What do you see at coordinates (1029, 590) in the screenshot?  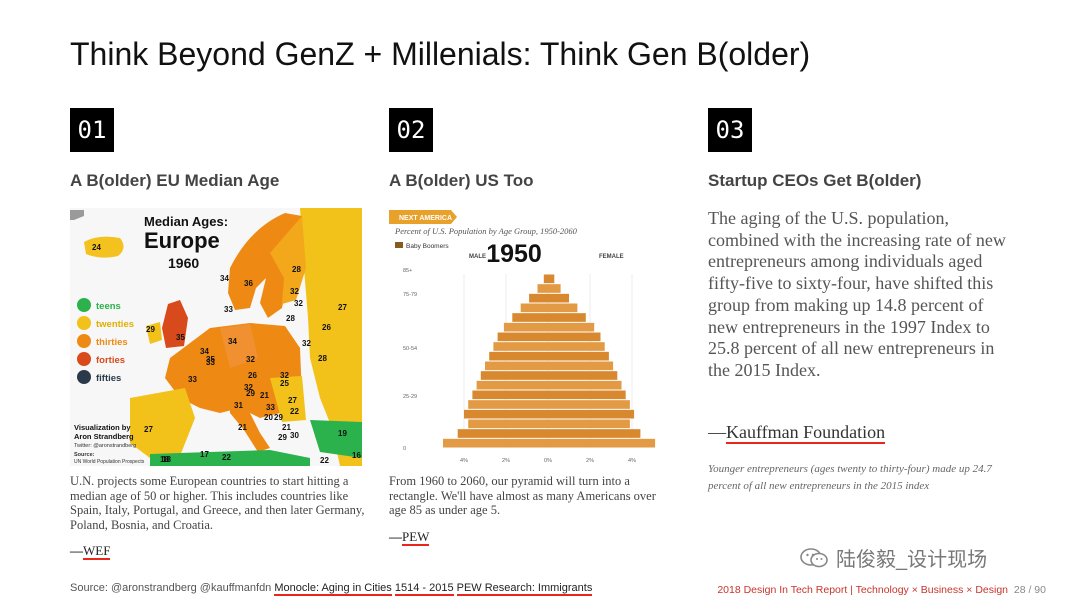 I see `footer-page-number: 28 / 90` at bounding box center [1029, 590].